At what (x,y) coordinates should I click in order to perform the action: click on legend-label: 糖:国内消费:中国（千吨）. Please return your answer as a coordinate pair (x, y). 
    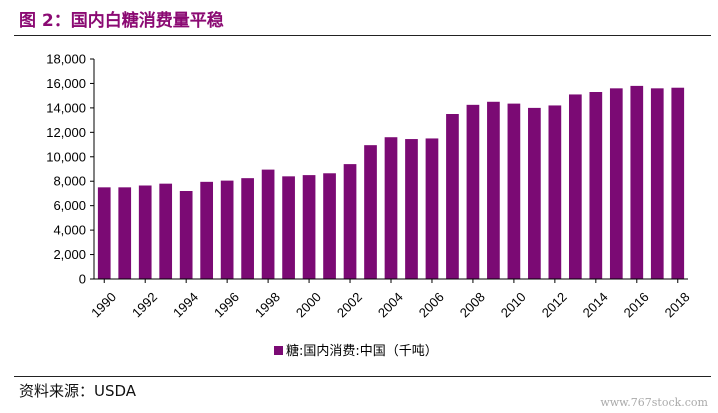
    Looking at the image, I should click on (362, 351).